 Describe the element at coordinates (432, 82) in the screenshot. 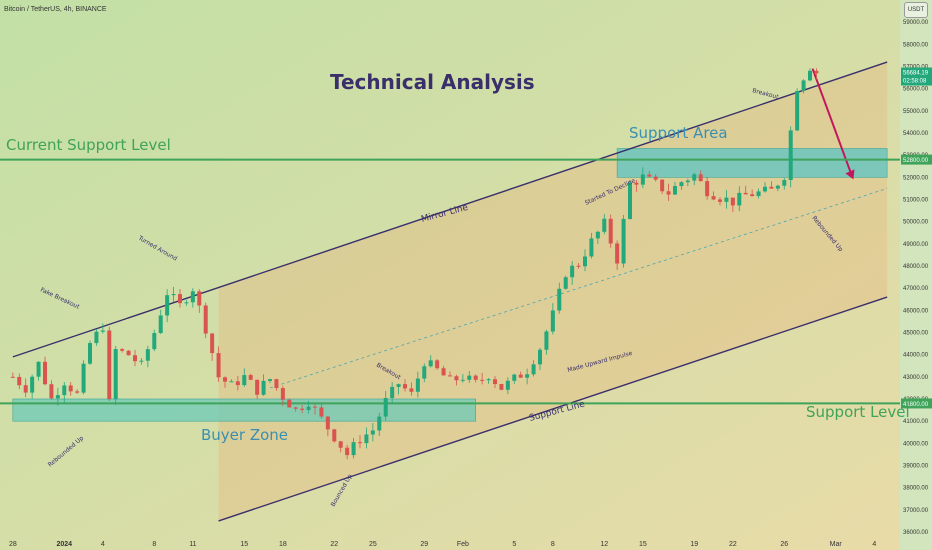

I see `chart-title: Technical Analysis` at that location.